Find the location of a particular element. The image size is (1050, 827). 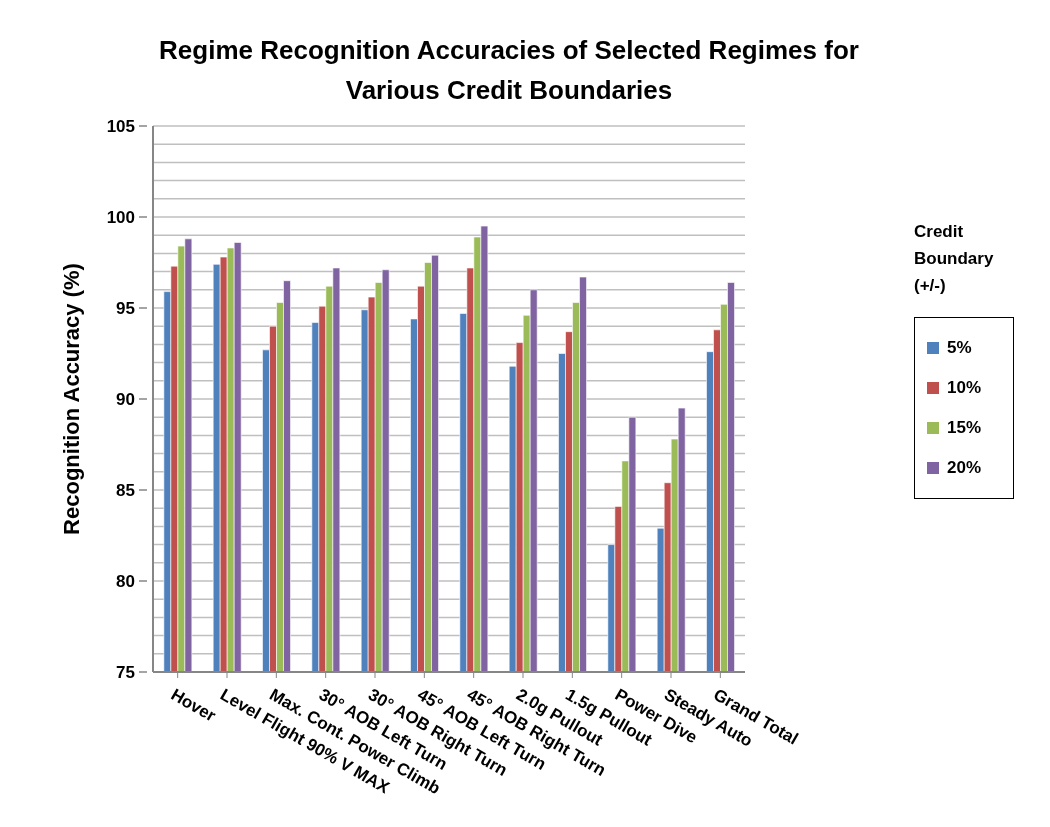

chart-title: Regime Recognition Accuracies of Selected Regimes for Various Credit Boundaries is located at coordinates (509, 70).